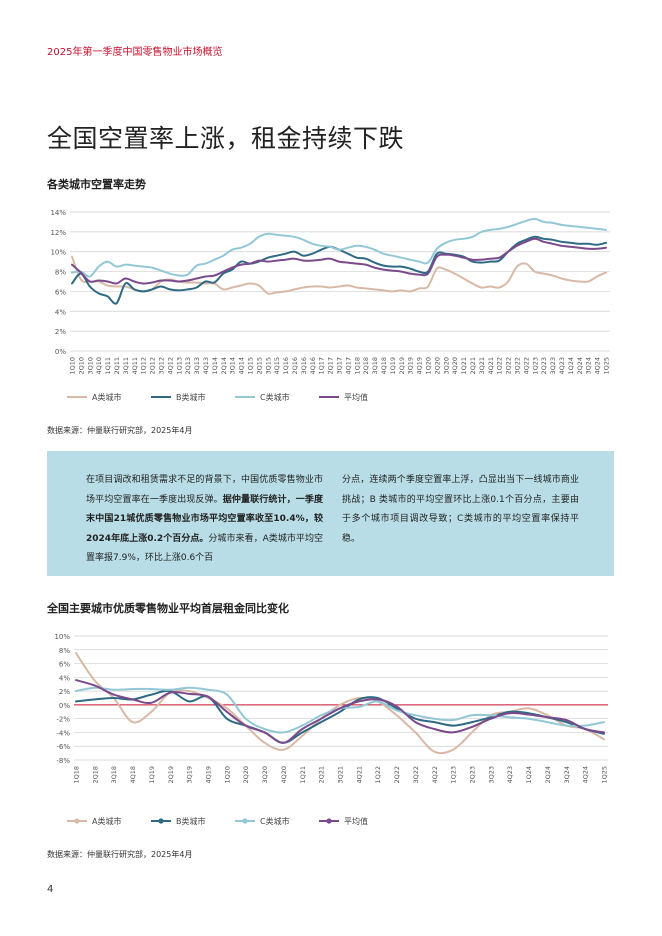 The width and height of the screenshot is (662, 936). What do you see at coordinates (397, 775) in the screenshot?
I see `chart2-xtick-label: 2Q22` at bounding box center [397, 775].